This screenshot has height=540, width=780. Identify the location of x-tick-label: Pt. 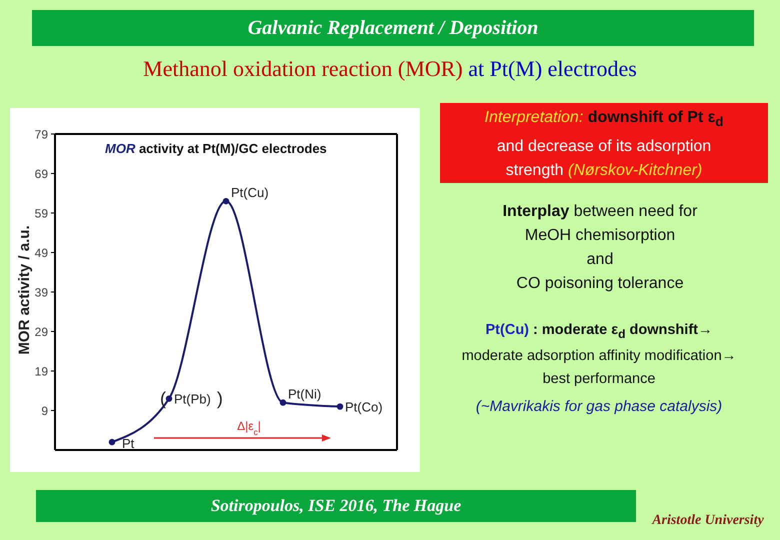
(128, 444).